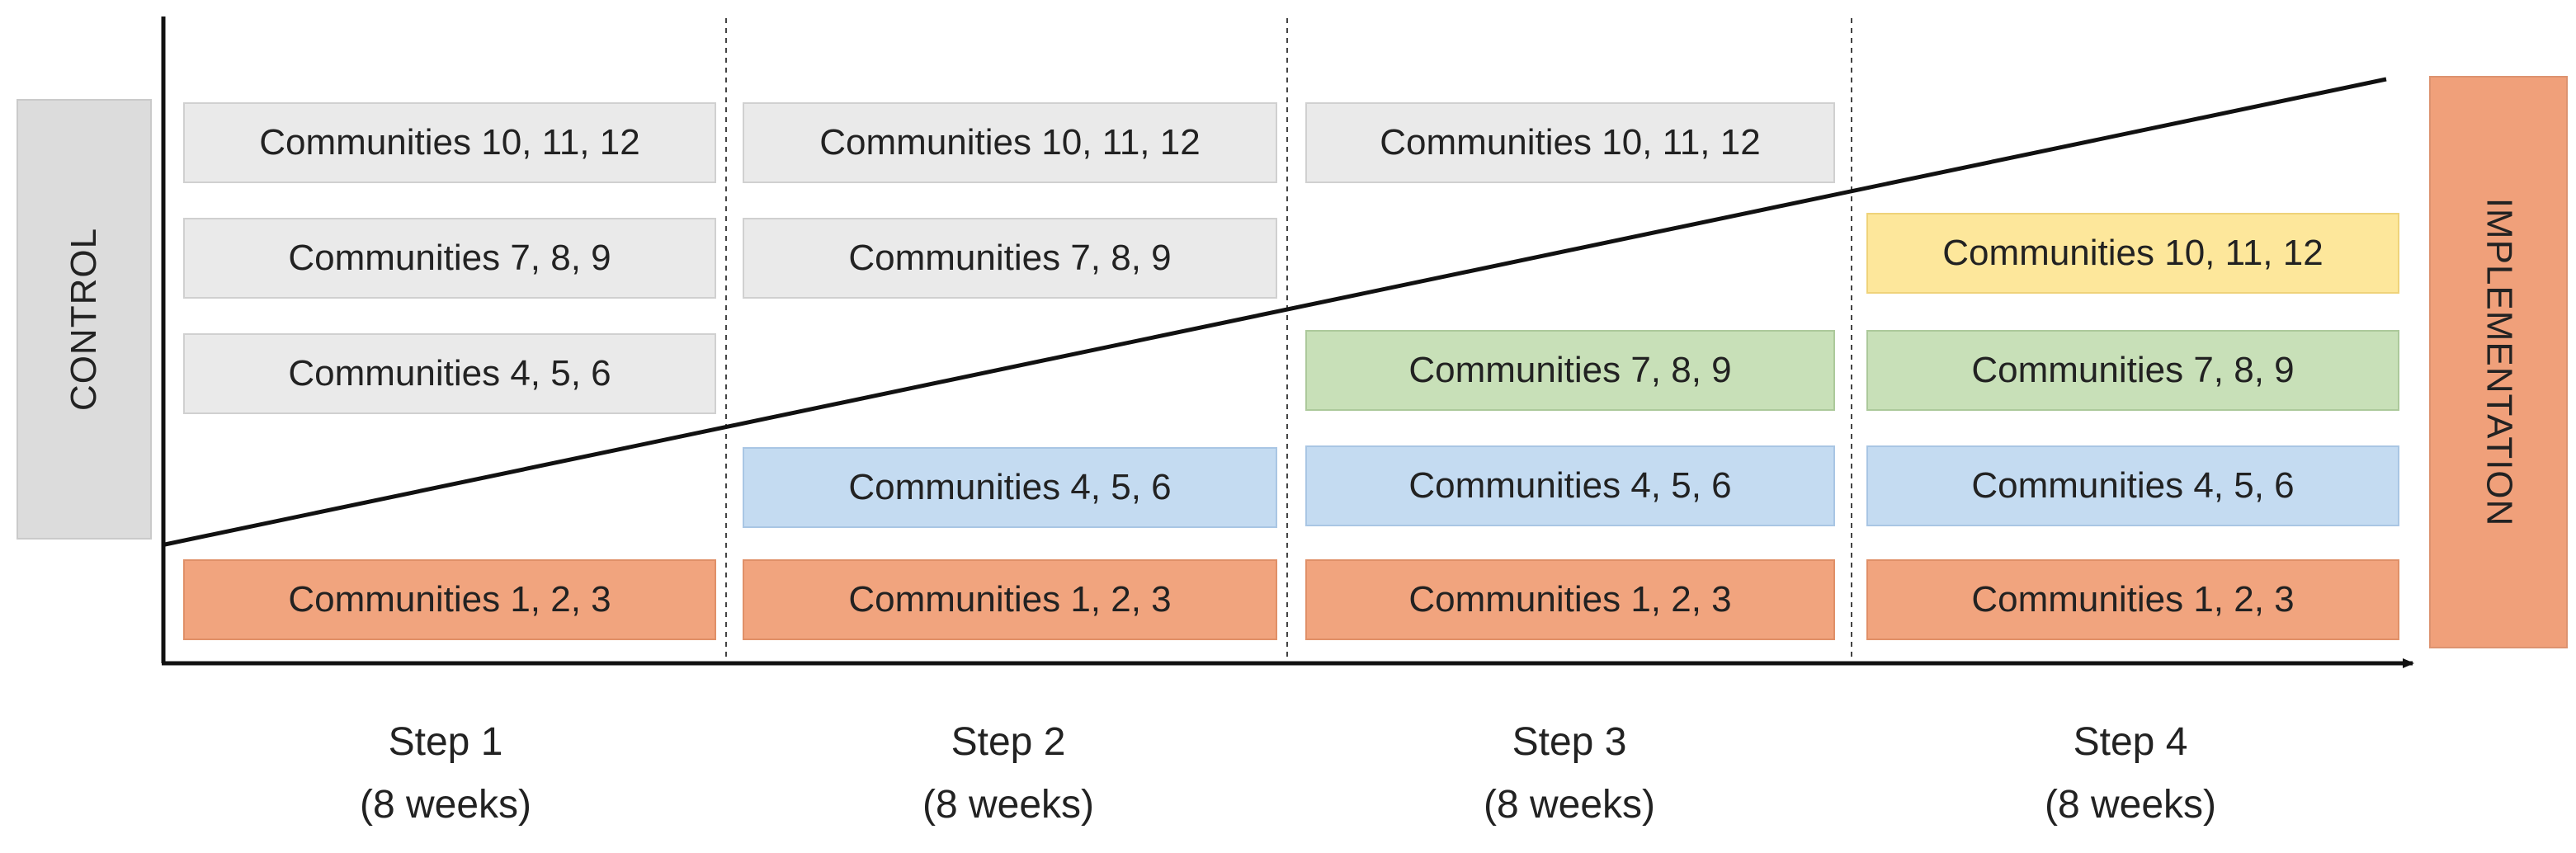 Image resolution: width=2576 pixels, height=853 pixels. I want to click on control-label: CONTROL, so click(84, 319).